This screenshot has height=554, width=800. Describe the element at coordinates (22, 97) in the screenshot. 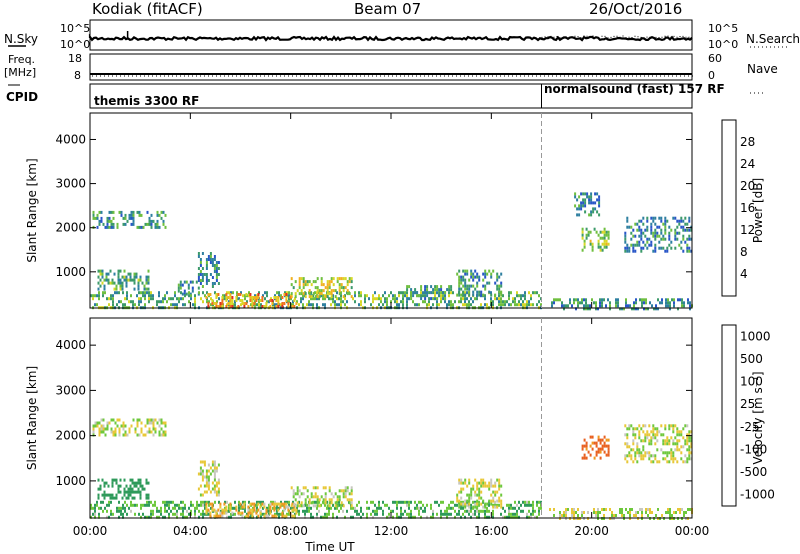

I see `cpid-label: CPID` at that location.